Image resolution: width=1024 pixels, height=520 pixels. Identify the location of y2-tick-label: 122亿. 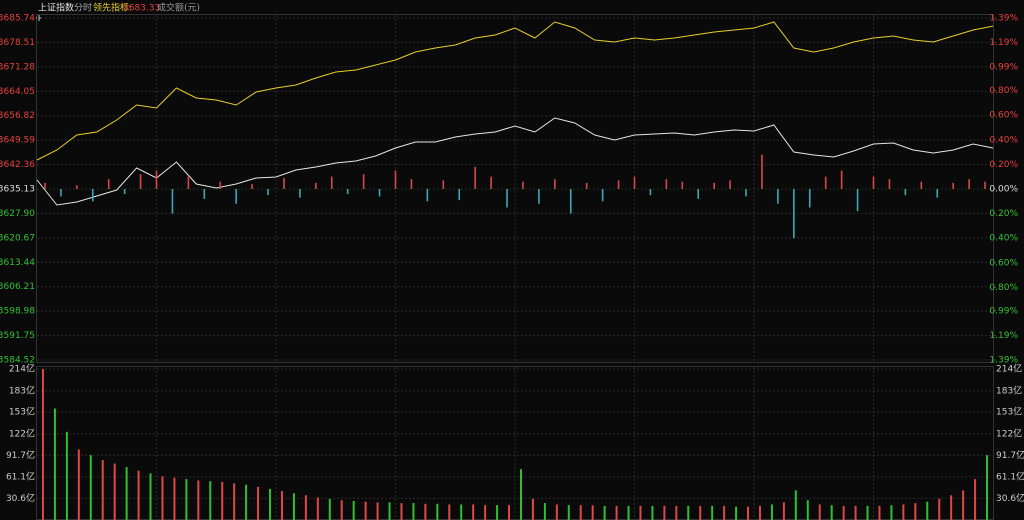
(1009, 433).